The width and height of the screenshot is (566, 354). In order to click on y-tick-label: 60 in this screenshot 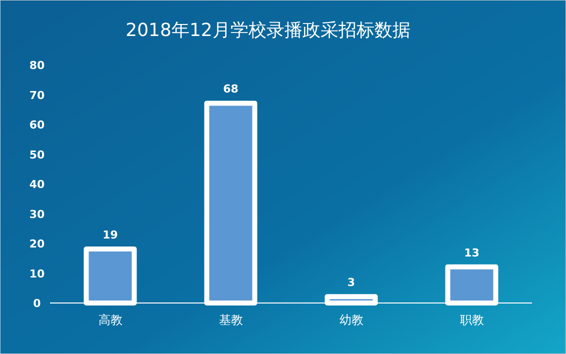, I will do `click(37, 125)`.